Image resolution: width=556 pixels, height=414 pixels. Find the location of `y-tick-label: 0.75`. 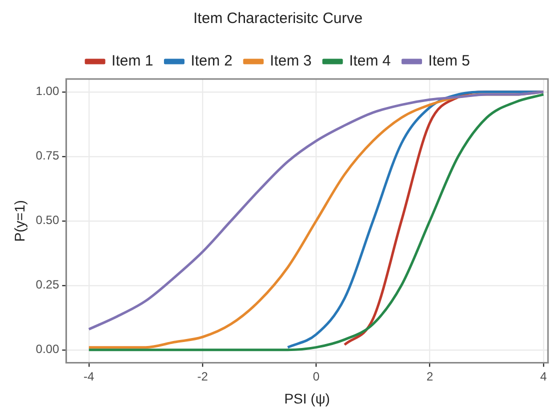

y-tick-label: 0.75 is located at coordinates (48, 155).